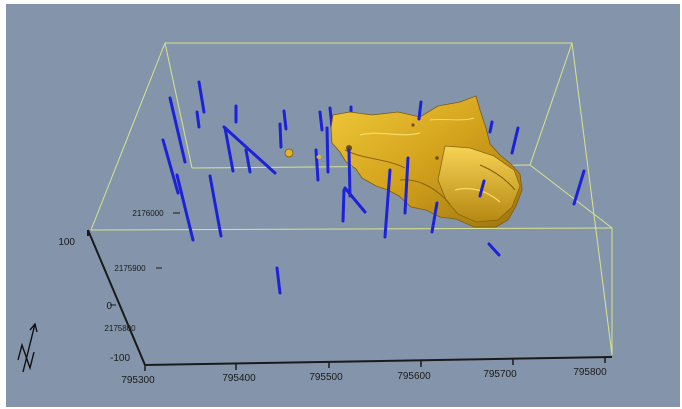 The width and height of the screenshot is (682, 409). I want to click on x-axis-ticks, so click(375, 364).